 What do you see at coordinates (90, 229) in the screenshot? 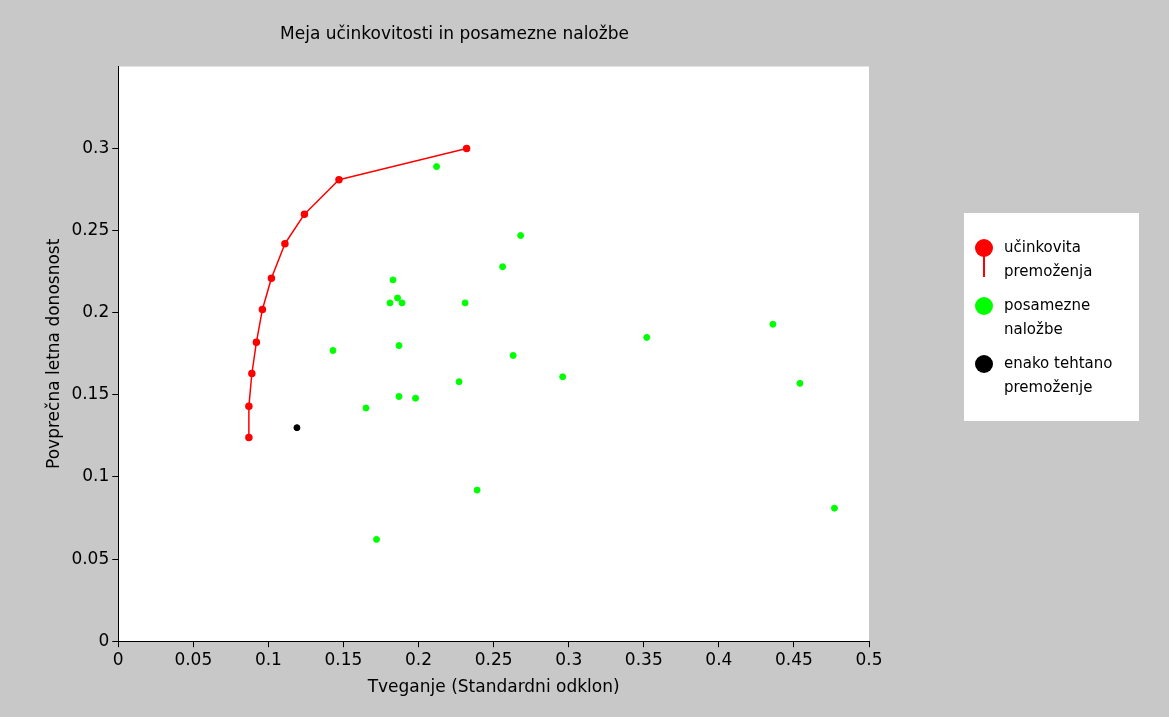
I see `y-tick-label: 0.25` at bounding box center [90, 229].